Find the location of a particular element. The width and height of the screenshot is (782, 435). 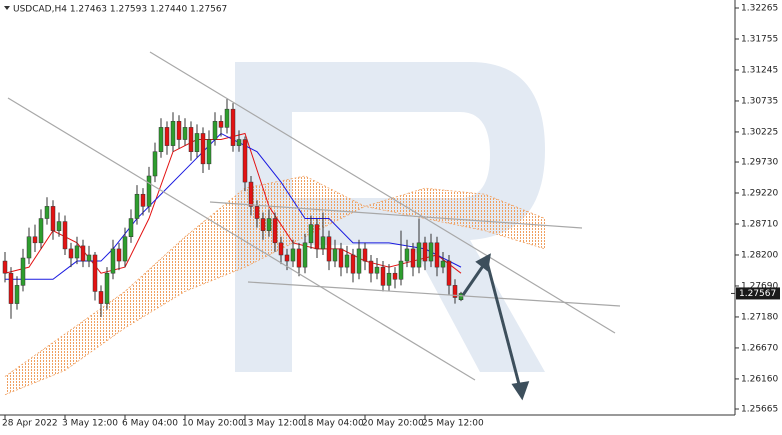

x-tick-label: 6 May 04:00 is located at coordinates (150, 424).